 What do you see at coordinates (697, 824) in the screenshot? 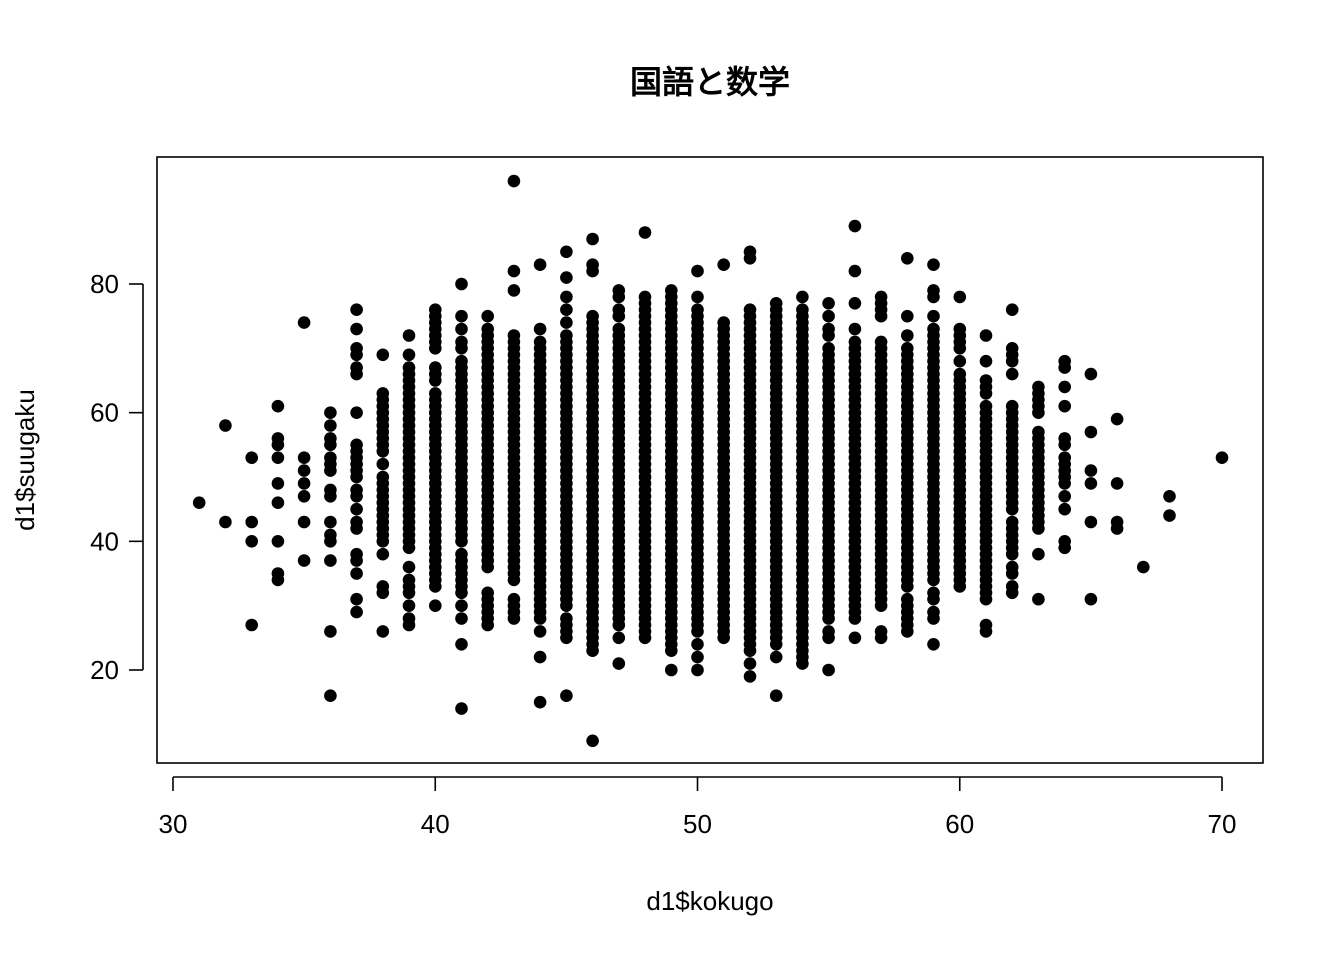
I see `x-tick-label: 50` at bounding box center [697, 824].